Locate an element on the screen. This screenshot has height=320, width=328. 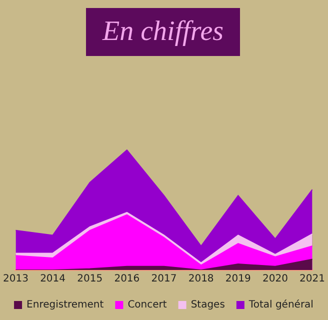
x-tick-label: 2018 is located at coordinates (201, 279).